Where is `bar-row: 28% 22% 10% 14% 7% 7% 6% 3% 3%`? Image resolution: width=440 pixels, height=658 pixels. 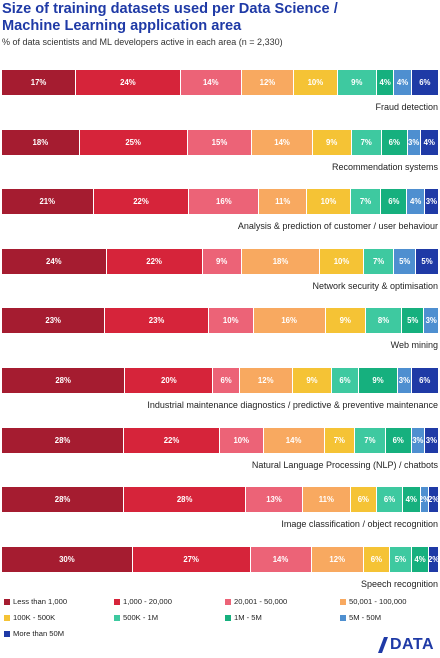 bar-row: 28% 22% 10% 14% 7% 7% 6% 3% 3% is located at coordinates (220, 440).